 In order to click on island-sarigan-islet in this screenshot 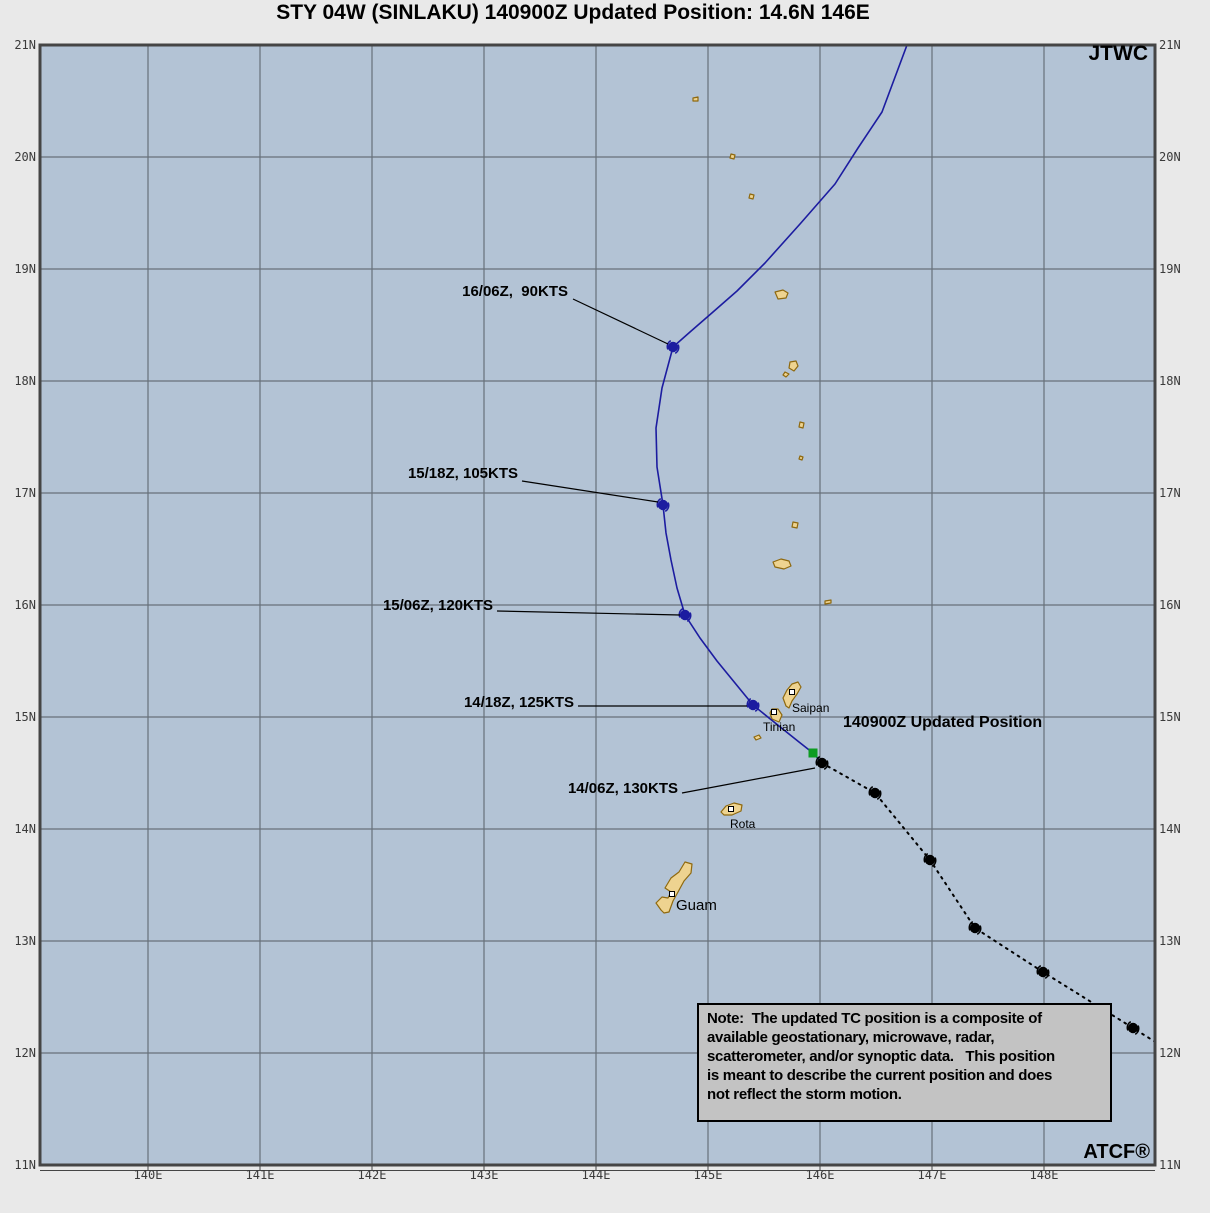, I will do `click(786, 374)`.